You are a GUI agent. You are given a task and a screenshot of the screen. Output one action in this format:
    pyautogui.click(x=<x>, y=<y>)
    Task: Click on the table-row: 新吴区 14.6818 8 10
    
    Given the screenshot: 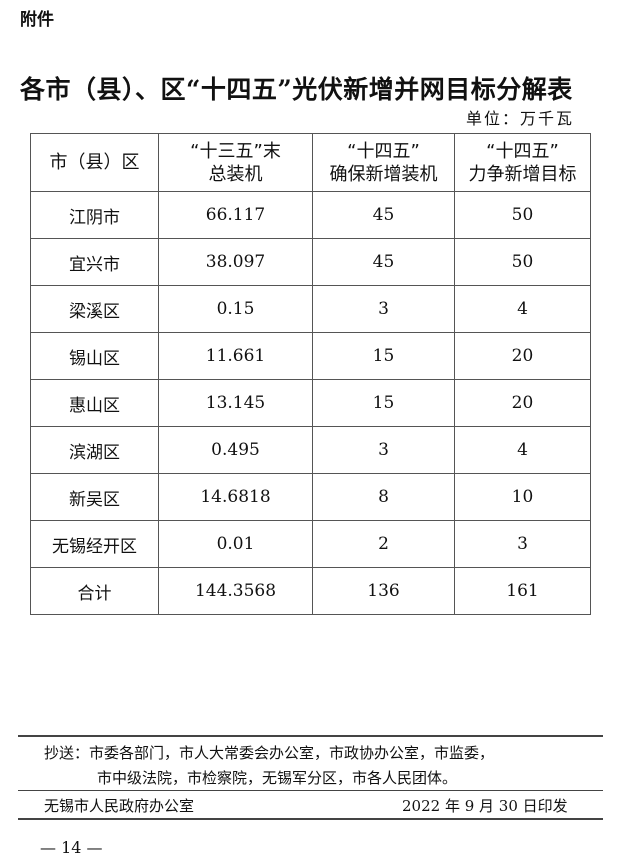 What is the action you would take?
    pyautogui.click(x=310, y=497)
    